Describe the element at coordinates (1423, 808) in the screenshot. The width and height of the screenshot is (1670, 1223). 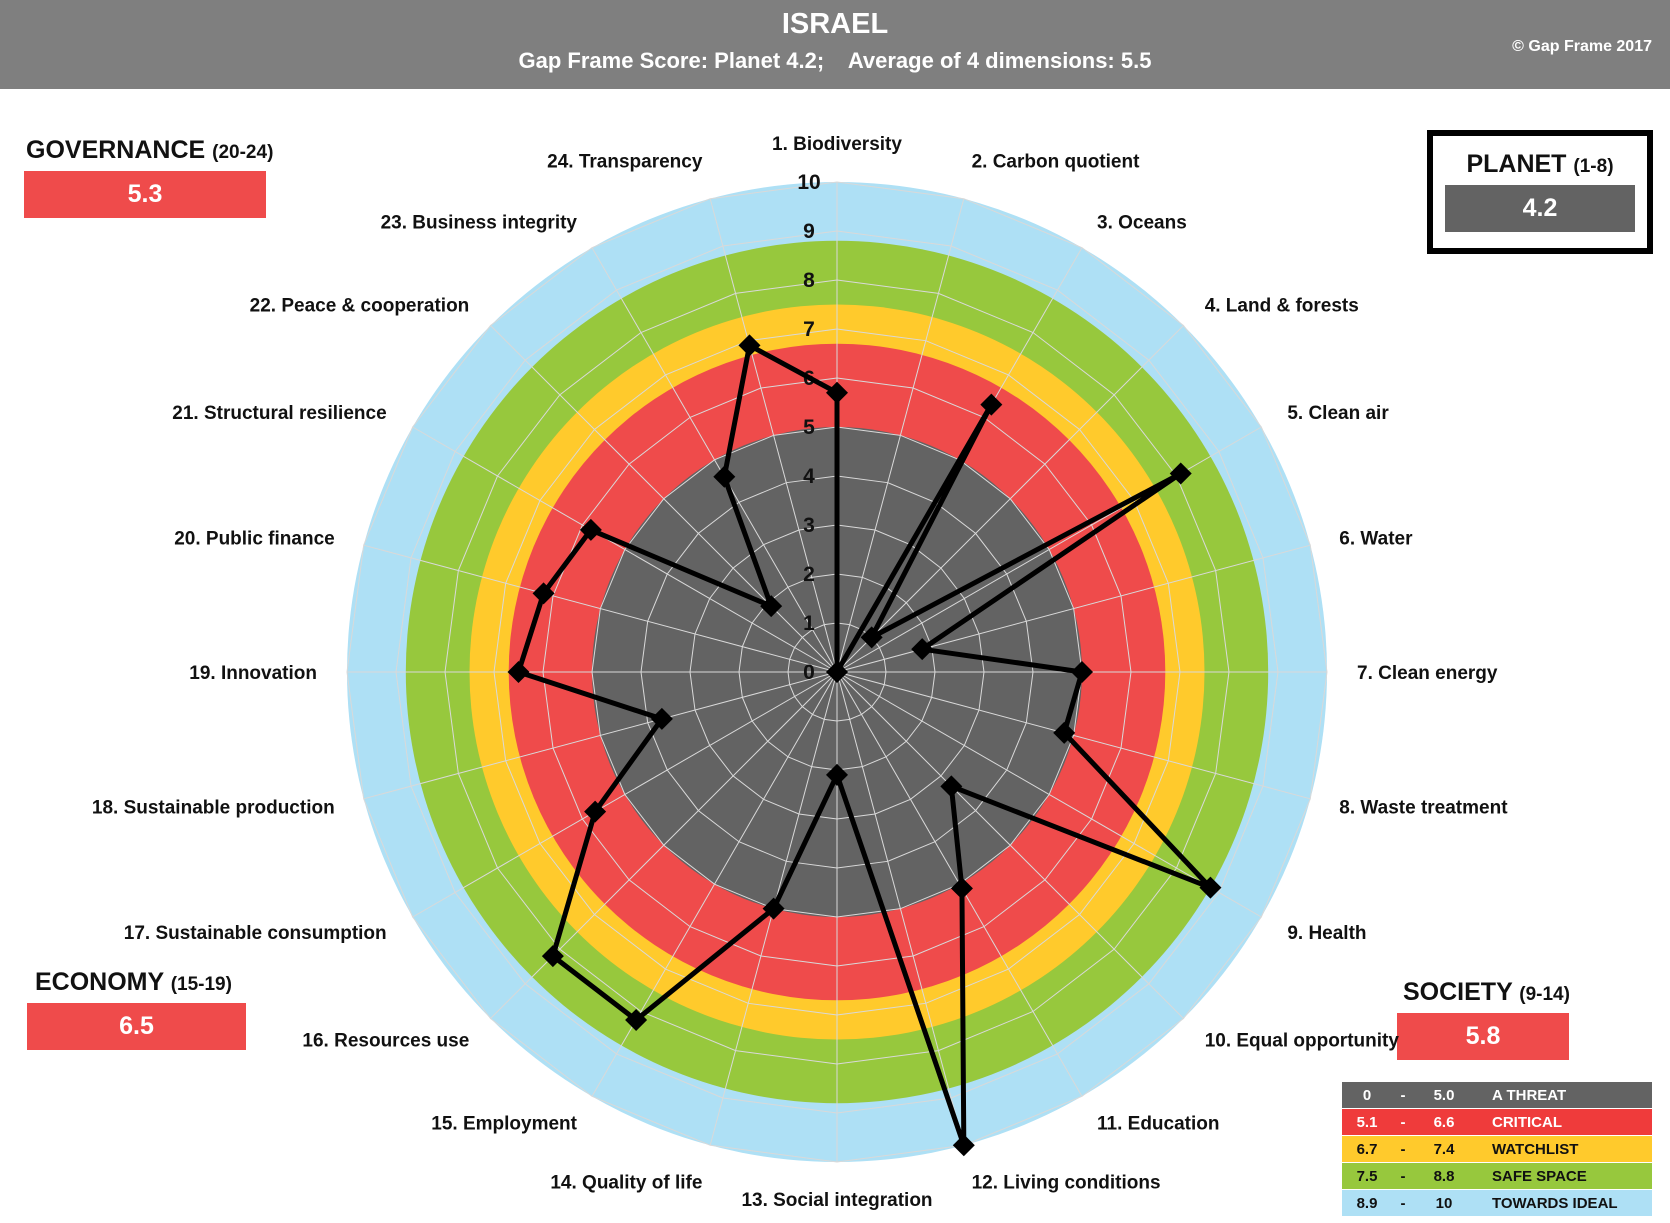
I see `category-label: 8. Waste treatment` at that location.